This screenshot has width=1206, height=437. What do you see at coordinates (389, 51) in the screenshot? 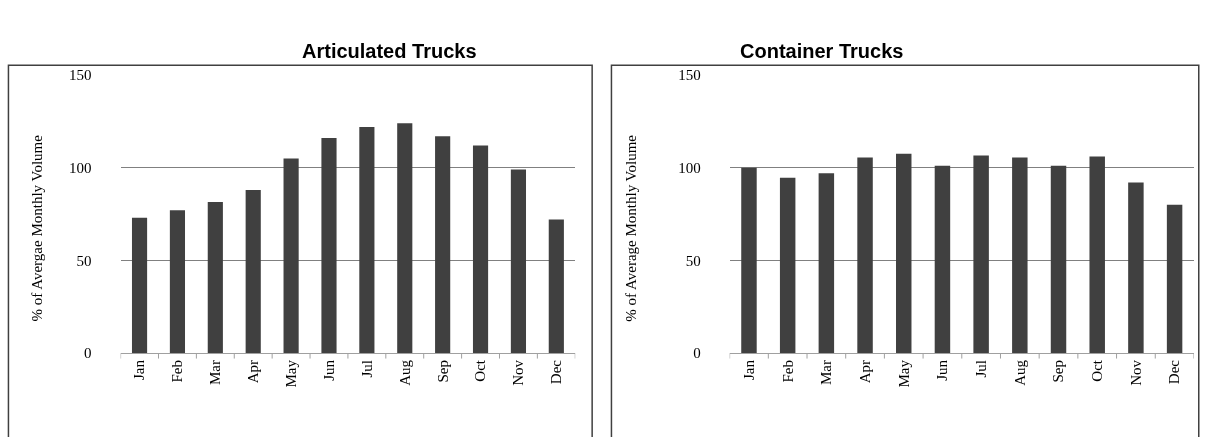
I see `chart-title: Articulated Trucks` at bounding box center [389, 51].